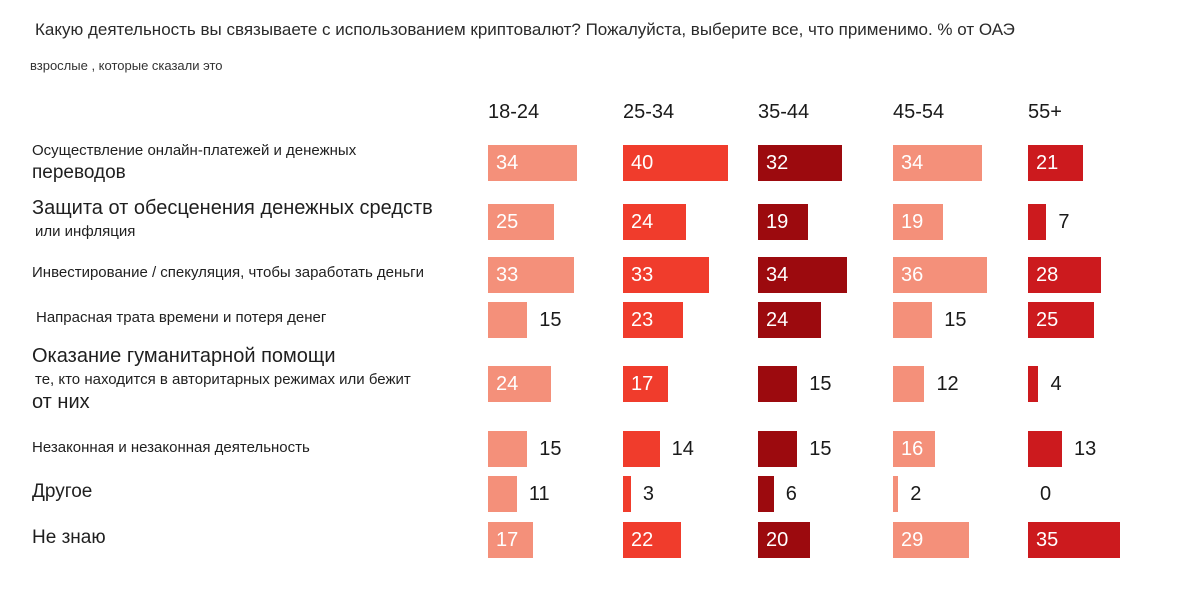 This screenshot has height=598, width=1200. What do you see at coordinates (62, 491) in the screenshot?
I see `row-label-line: Другое` at bounding box center [62, 491].